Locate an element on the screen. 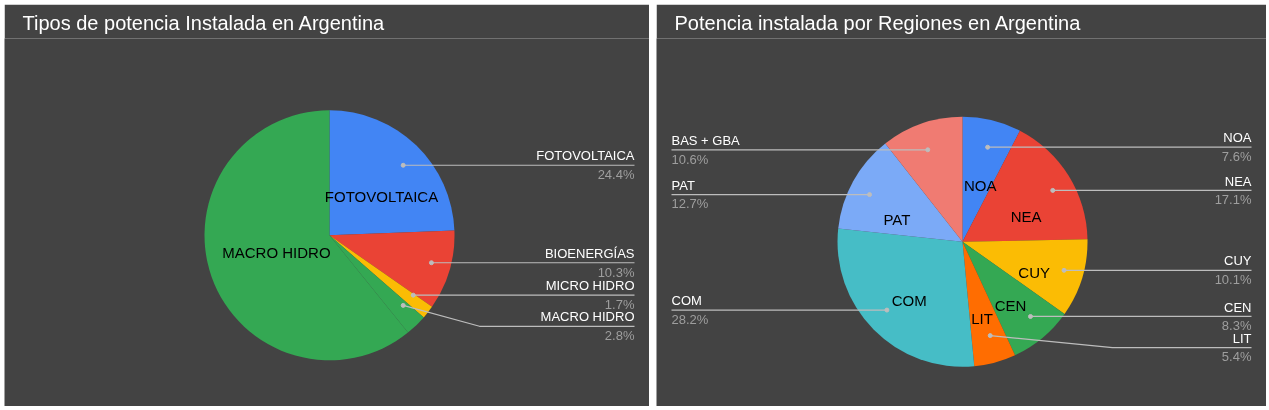 Image resolution: width=1269 pixels, height=410 pixels. slice-label: MICRO HIDRO is located at coordinates (590, 286).